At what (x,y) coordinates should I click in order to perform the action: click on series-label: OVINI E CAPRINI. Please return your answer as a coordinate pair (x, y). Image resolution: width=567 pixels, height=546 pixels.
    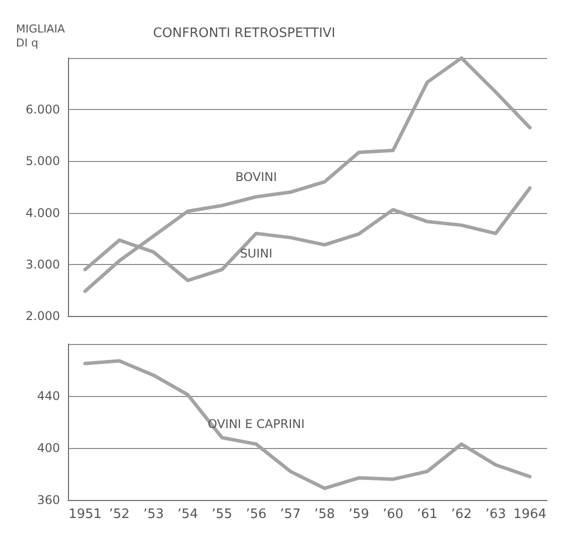
    Looking at the image, I should click on (256, 424).